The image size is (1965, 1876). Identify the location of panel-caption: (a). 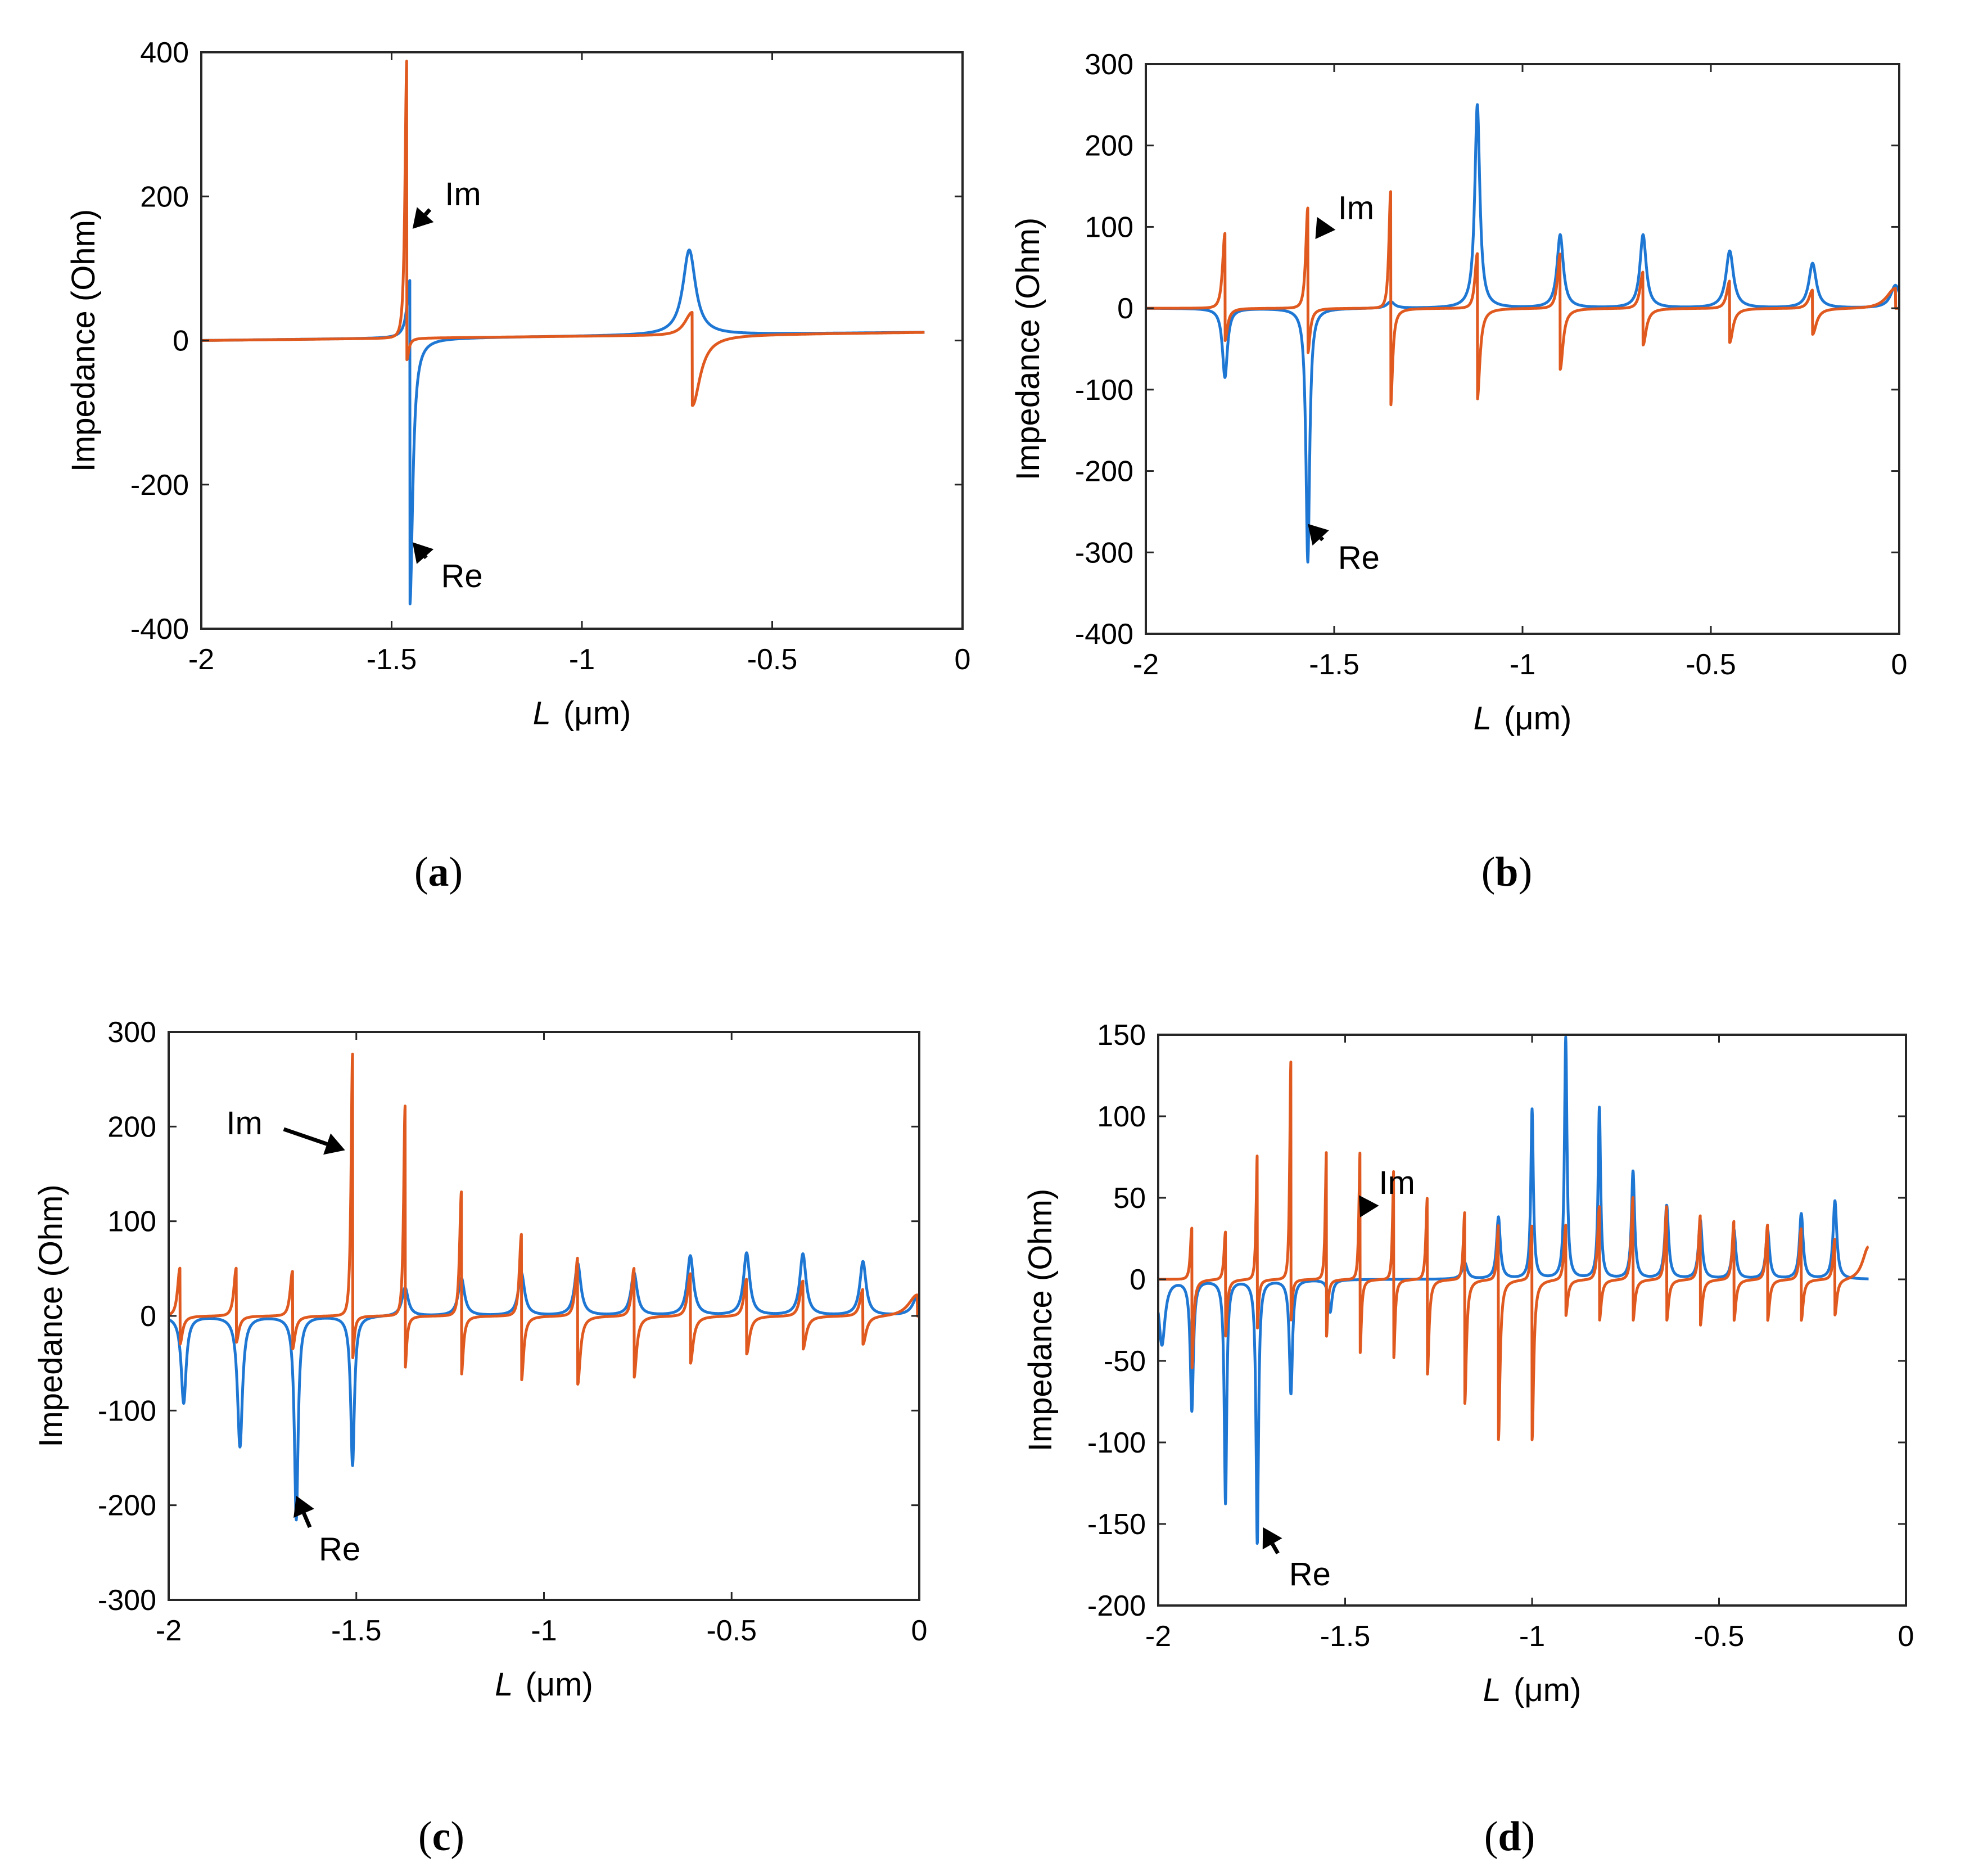
(438, 872).